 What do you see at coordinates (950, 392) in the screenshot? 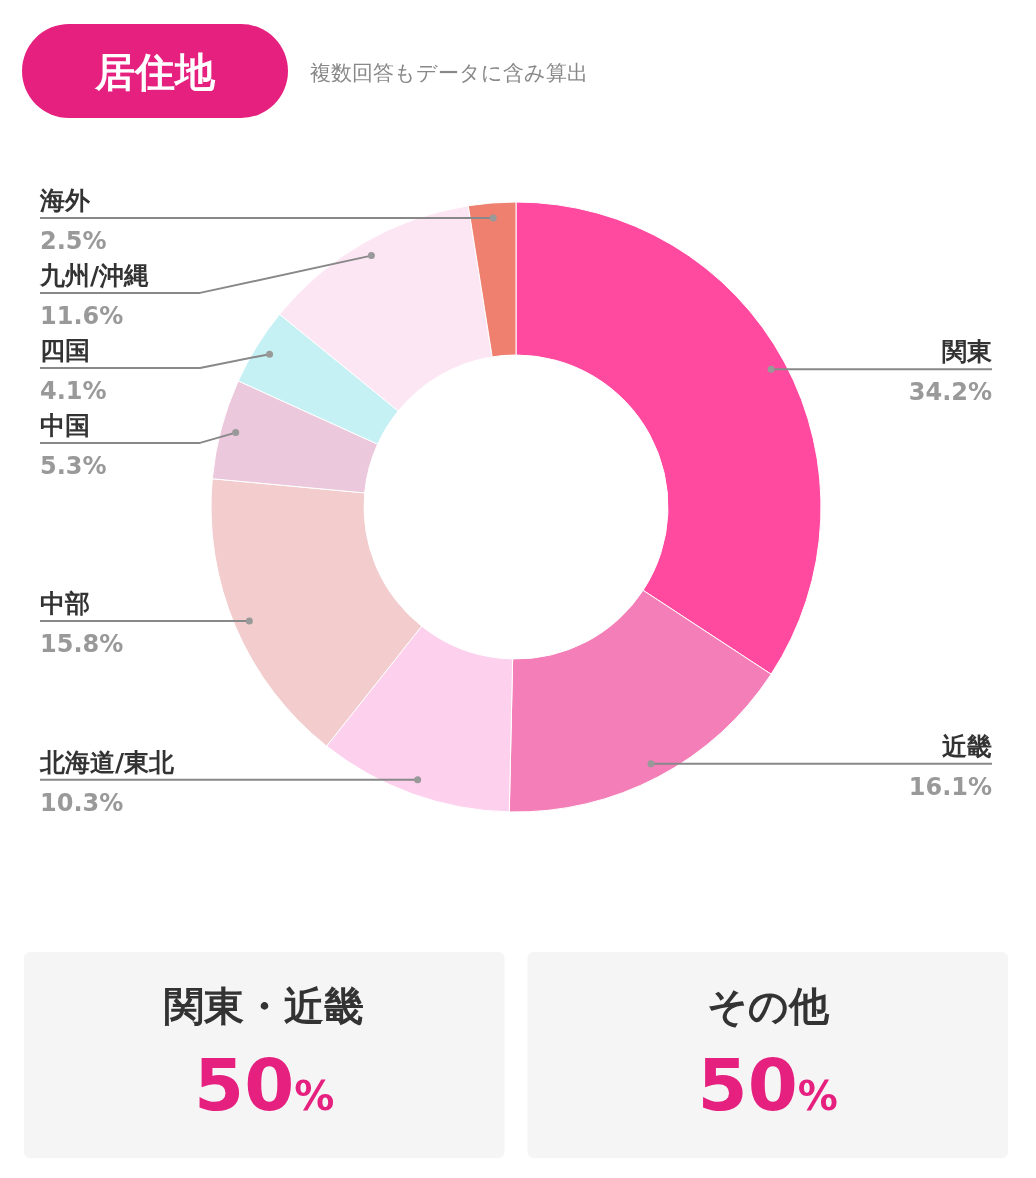
I see `data-label: 34.2%` at bounding box center [950, 392].